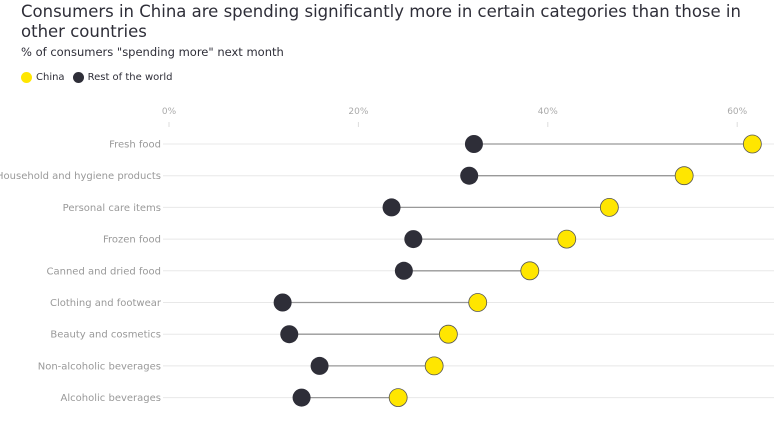 The width and height of the screenshot is (774, 428). What do you see at coordinates (358, 112) in the screenshot?
I see `x-tick-label: 20%` at bounding box center [358, 112].